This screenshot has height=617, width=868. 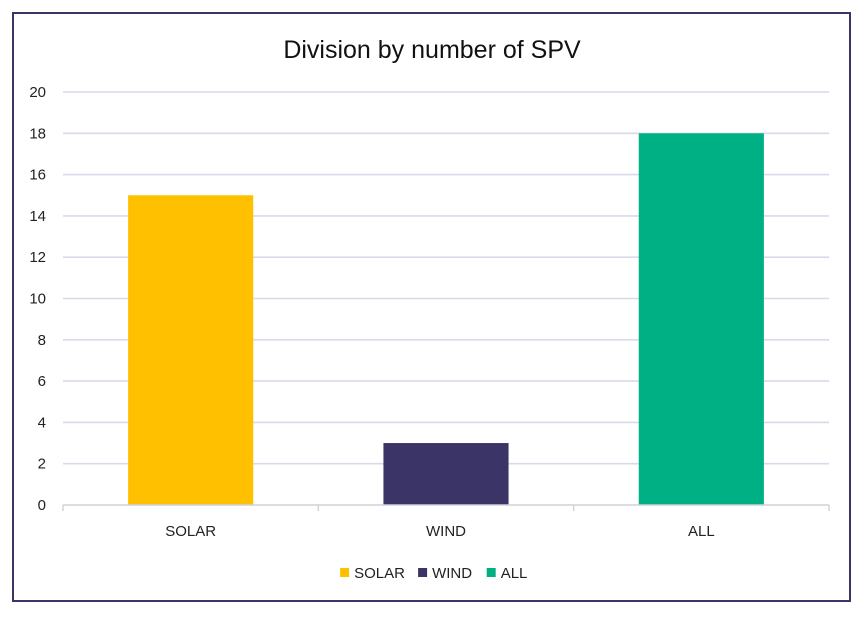 I want to click on y-tick-label: 8, so click(x=42, y=340).